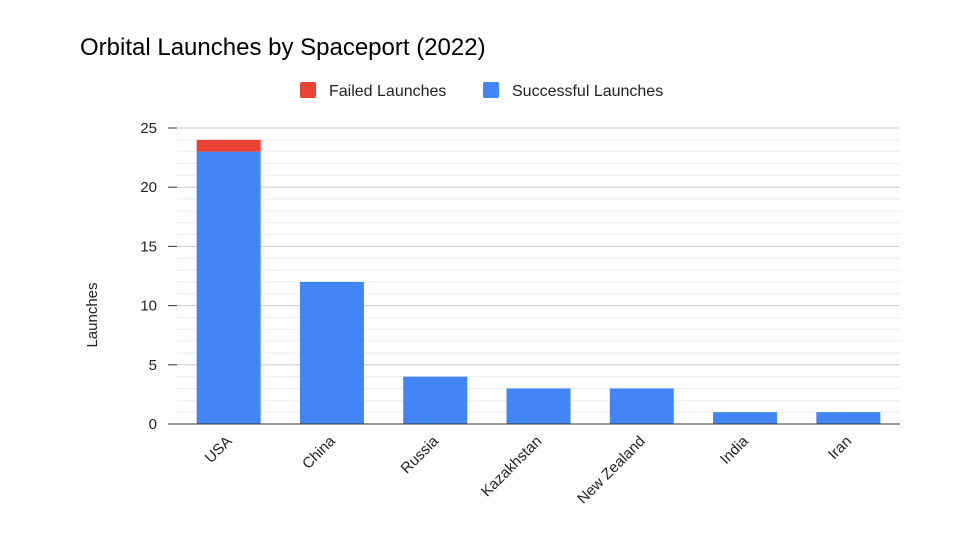  Describe the element at coordinates (219, 450) in the screenshot. I see `x-tick-label: USA` at that location.